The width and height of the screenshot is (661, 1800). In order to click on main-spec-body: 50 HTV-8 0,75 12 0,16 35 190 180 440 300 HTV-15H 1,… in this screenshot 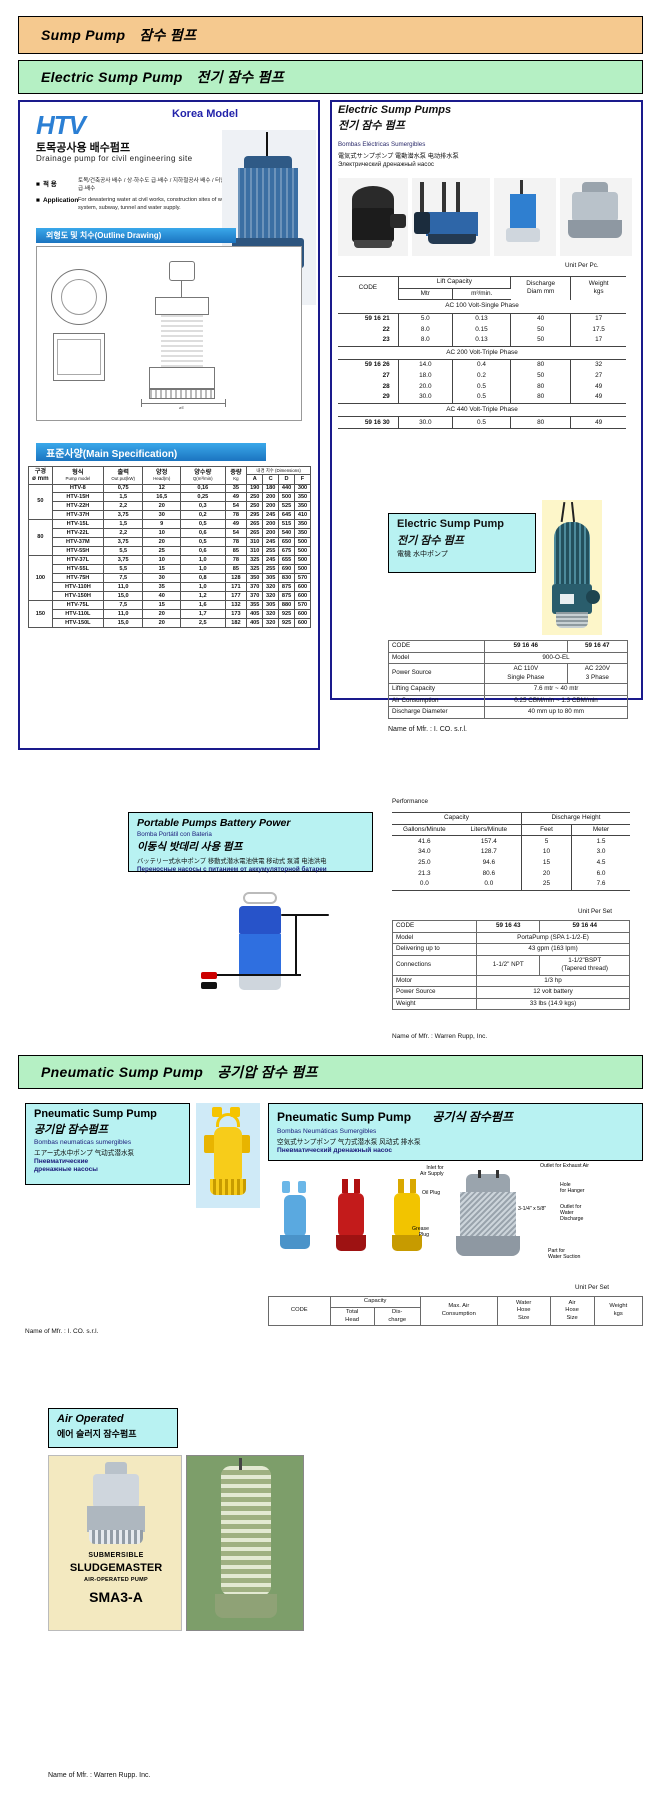, I will do `click(169, 556)`.